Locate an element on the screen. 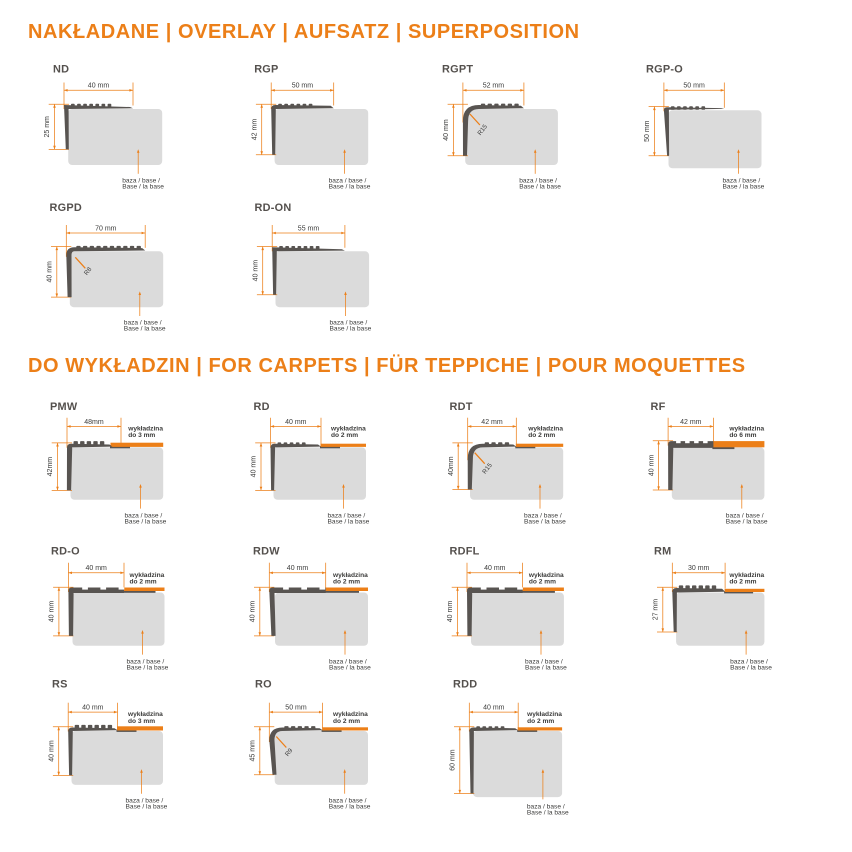  svg-text: do 6 mm is located at coordinates (742, 435).